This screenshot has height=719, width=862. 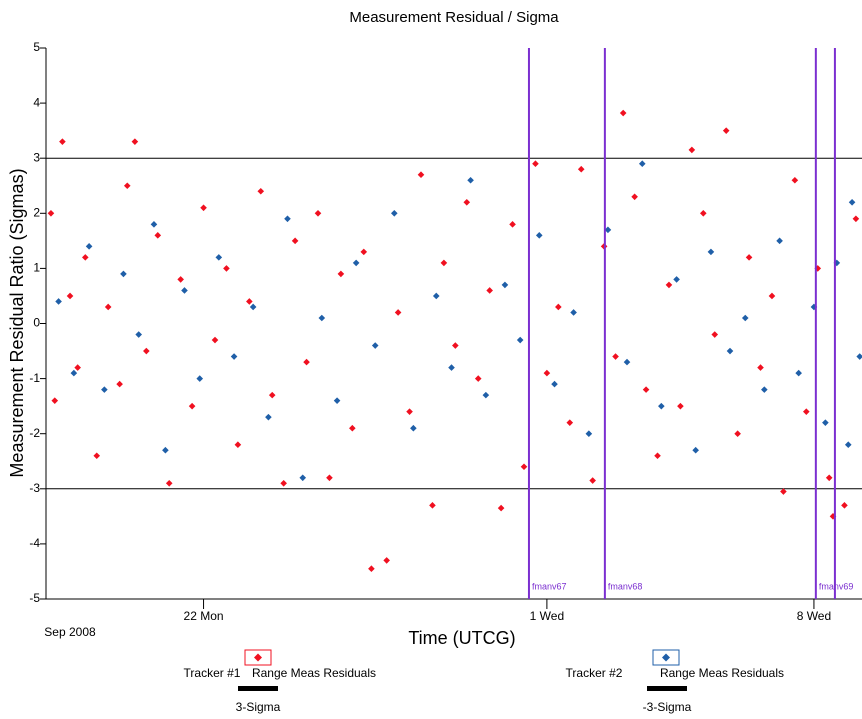 What do you see at coordinates (17, 322) in the screenshot?
I see `y-axis-label: Measurement Residual Ratio (Sigmas)` at bounding box center [17, 322].